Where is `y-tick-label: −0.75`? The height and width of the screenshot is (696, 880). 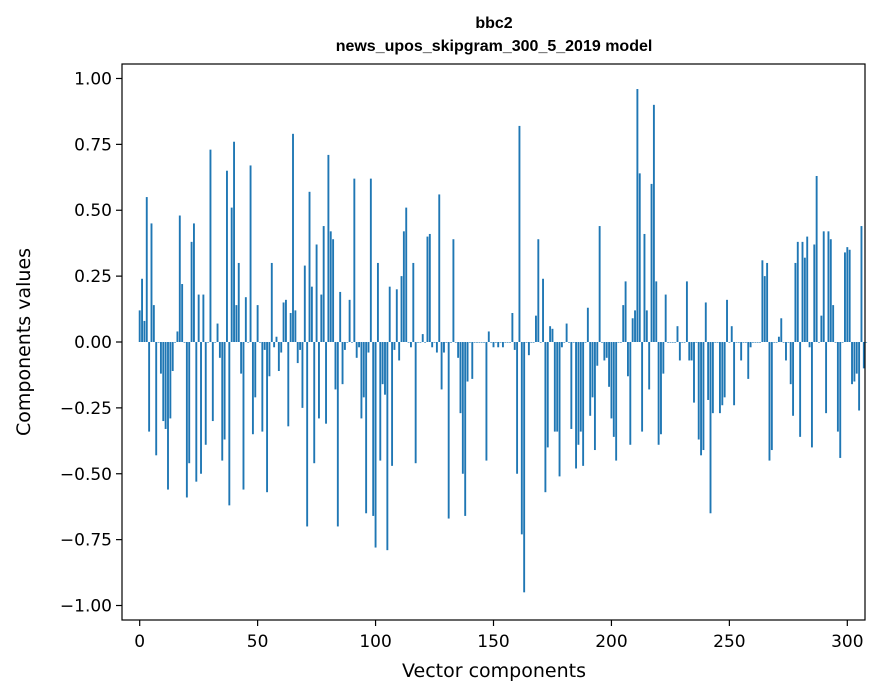
y-tick-label: −0.75 is located at coordinates (86, 541).